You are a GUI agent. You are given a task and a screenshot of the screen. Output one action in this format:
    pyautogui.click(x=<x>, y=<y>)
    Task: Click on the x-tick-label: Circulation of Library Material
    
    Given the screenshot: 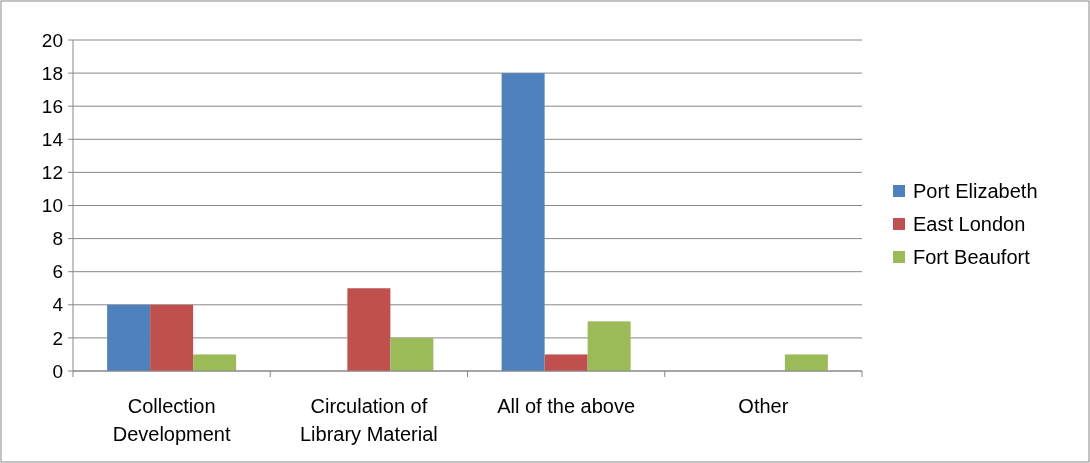 What is the action you would take?
    pyautogui.click(x=368, y=420)
    